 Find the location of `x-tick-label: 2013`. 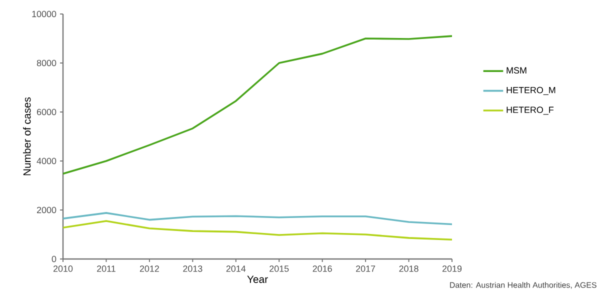

x-tick-label: 2013 is located at coordinates (192, 269).